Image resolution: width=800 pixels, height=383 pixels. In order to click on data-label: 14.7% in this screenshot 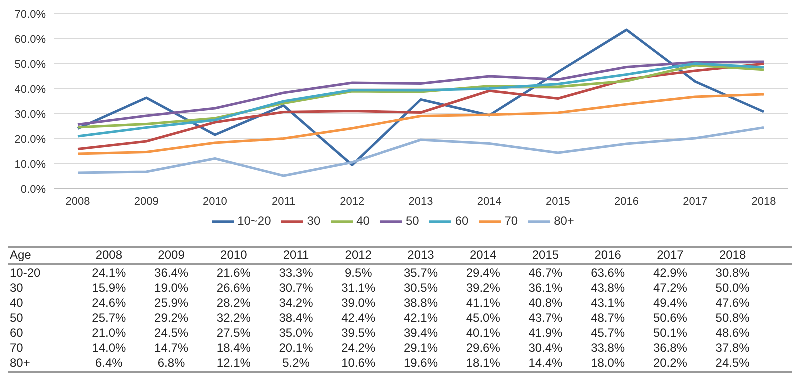, I will do `click(172, 348)`.